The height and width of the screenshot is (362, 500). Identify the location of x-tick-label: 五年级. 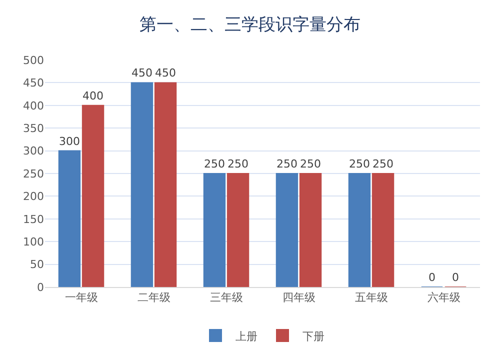
(371, 297).